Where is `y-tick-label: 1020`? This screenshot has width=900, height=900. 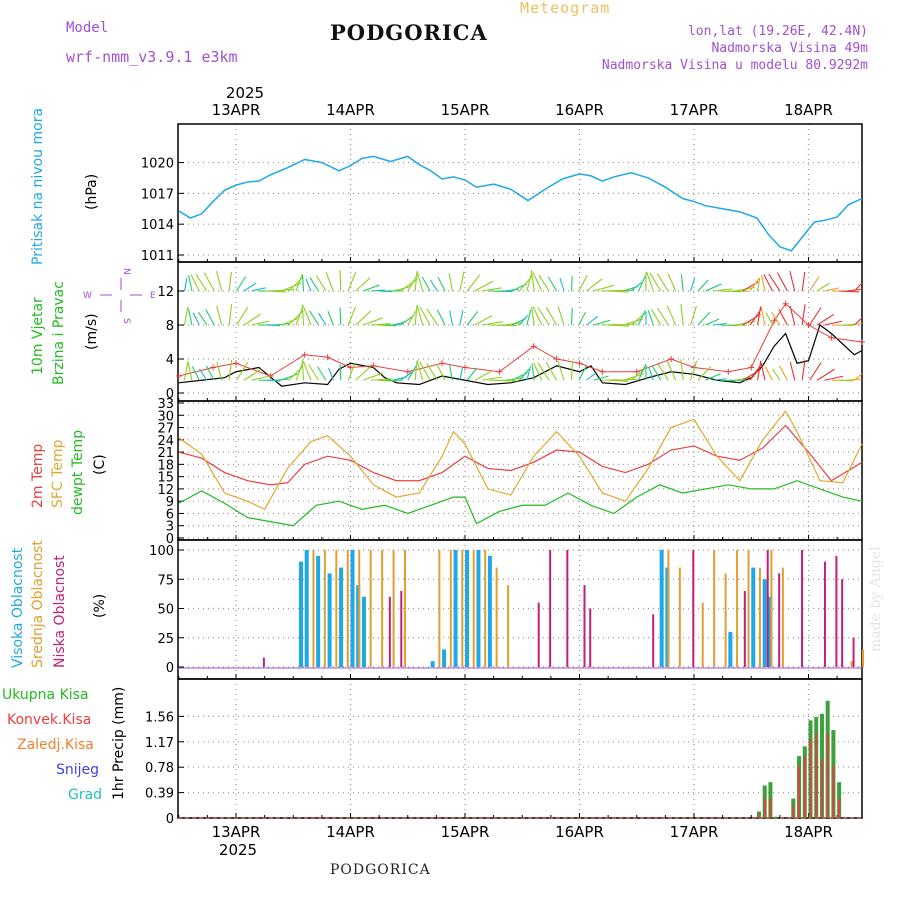 y-tick-label: 1020 is located at coordinates (157, 164).